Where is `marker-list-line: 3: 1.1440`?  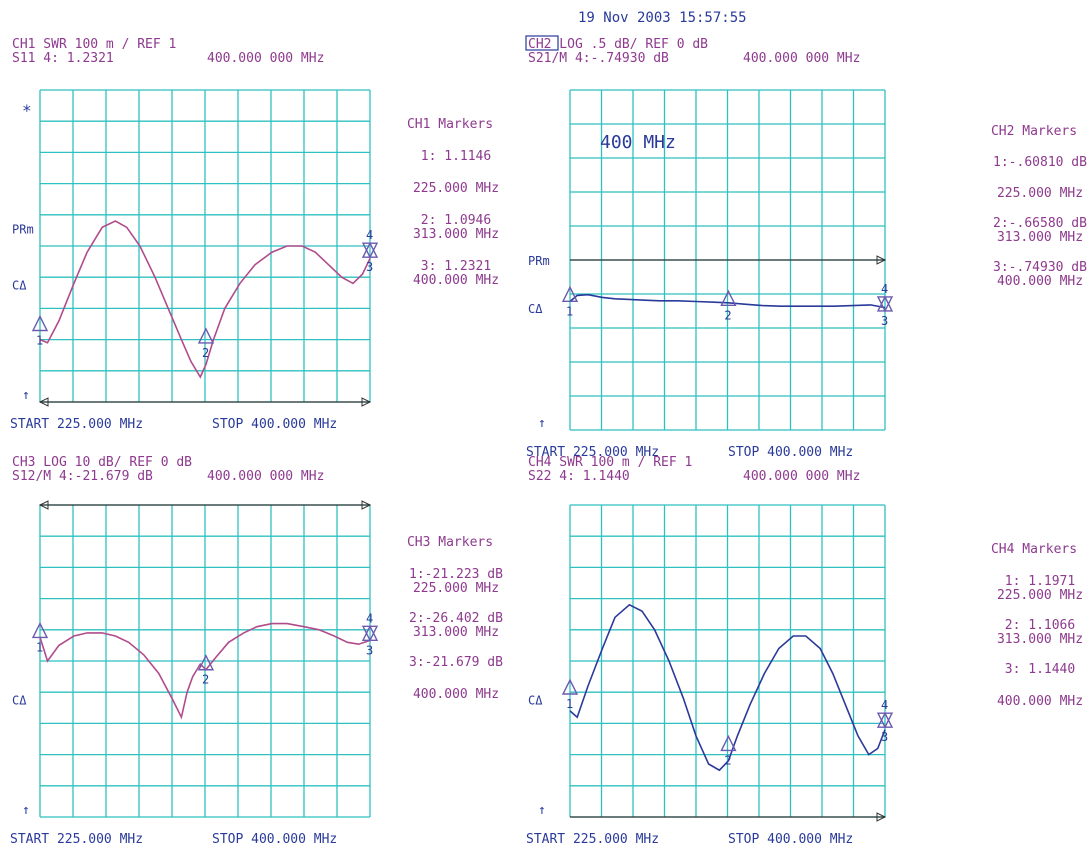
marker-list-line: 3: 1.1440 is located at coordinates (1040, 669).